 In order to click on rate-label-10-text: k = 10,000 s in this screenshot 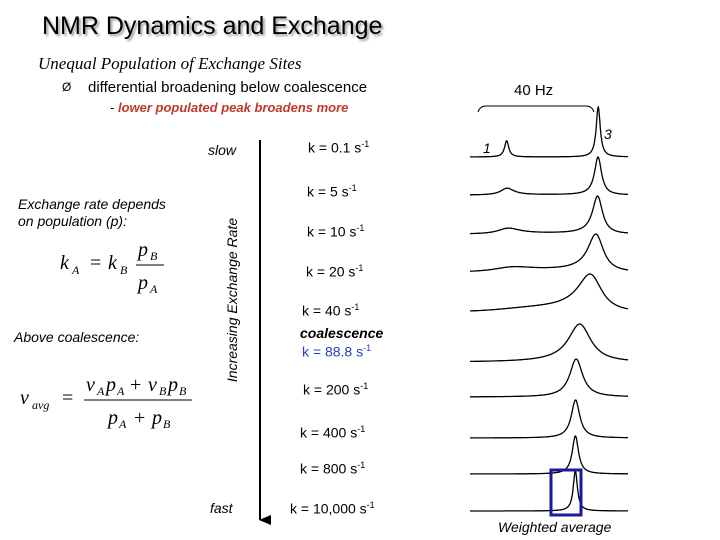, I will do `click(328, 508)`.